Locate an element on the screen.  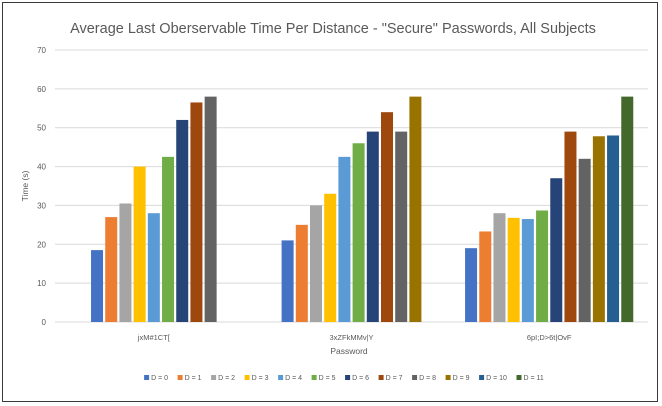
y-tick-label: 60 is located at coordinates (41, 89).